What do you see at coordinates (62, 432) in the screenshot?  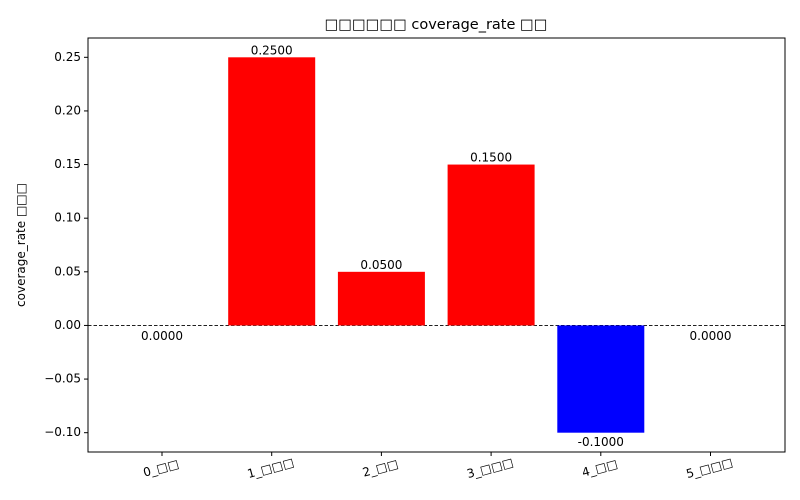 I see `y-tick-label: −0.10` at bounding box center [62, 432].